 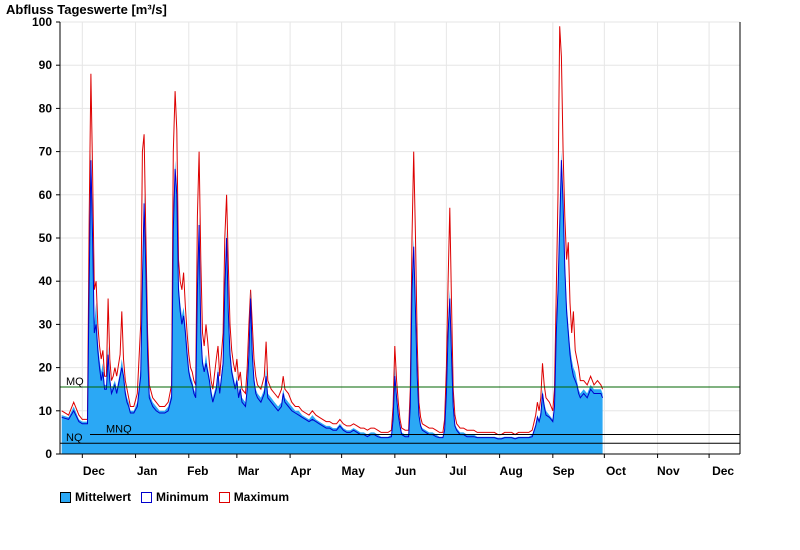 I want to click on chart-title: Abfluss Tageswerte [m³/s], so click(x=86, y=9).